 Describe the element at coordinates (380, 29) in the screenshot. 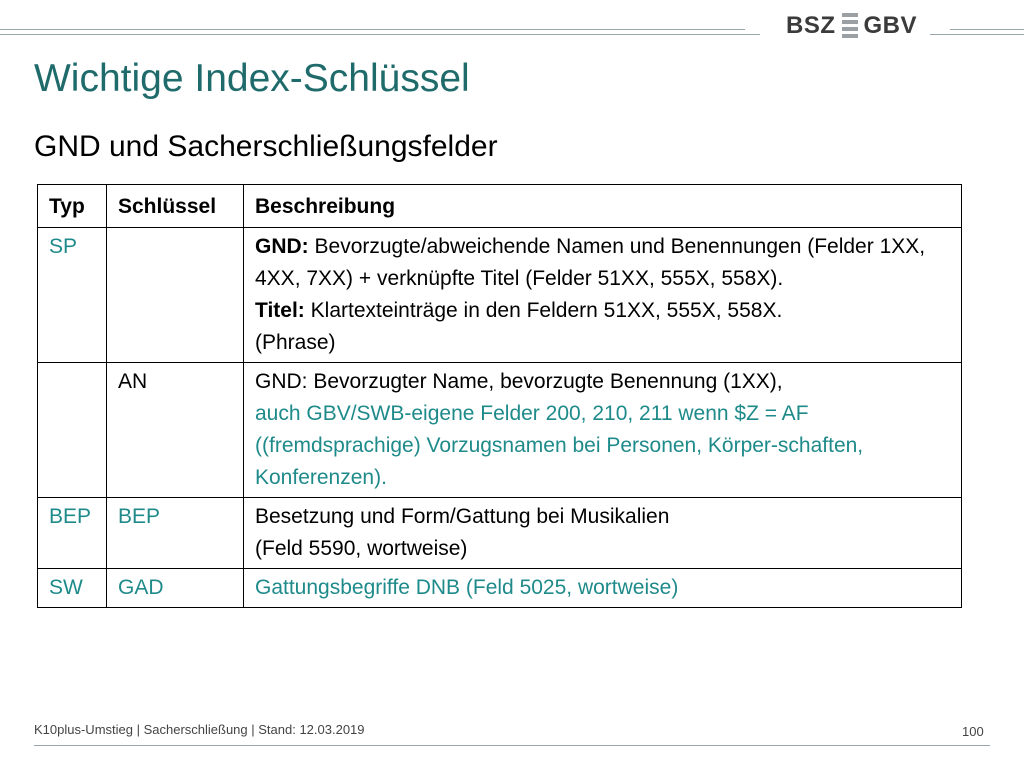

I see `header-rule-left` at that location.